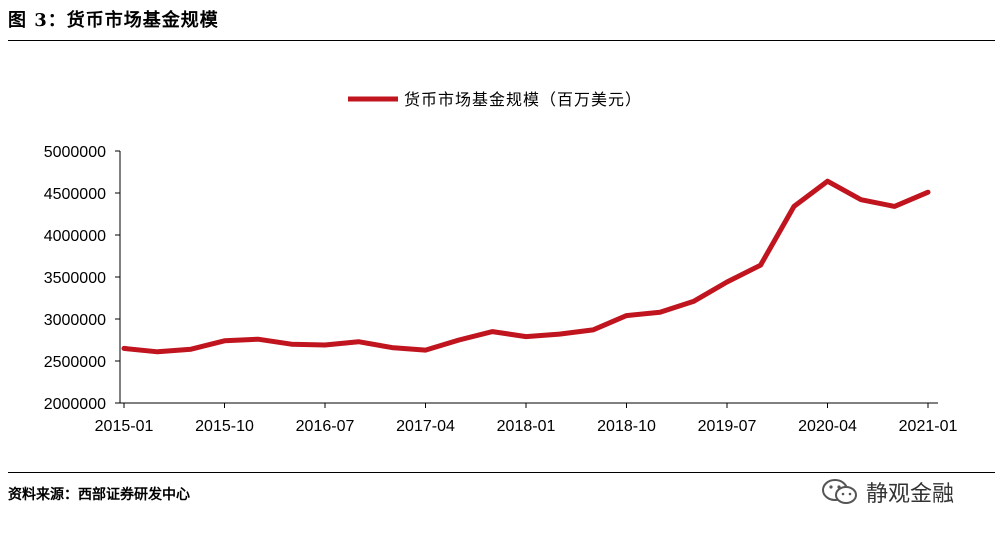  I want to click on legend-label: 货币市场基金规模（百万美元）, so click(523, 99).